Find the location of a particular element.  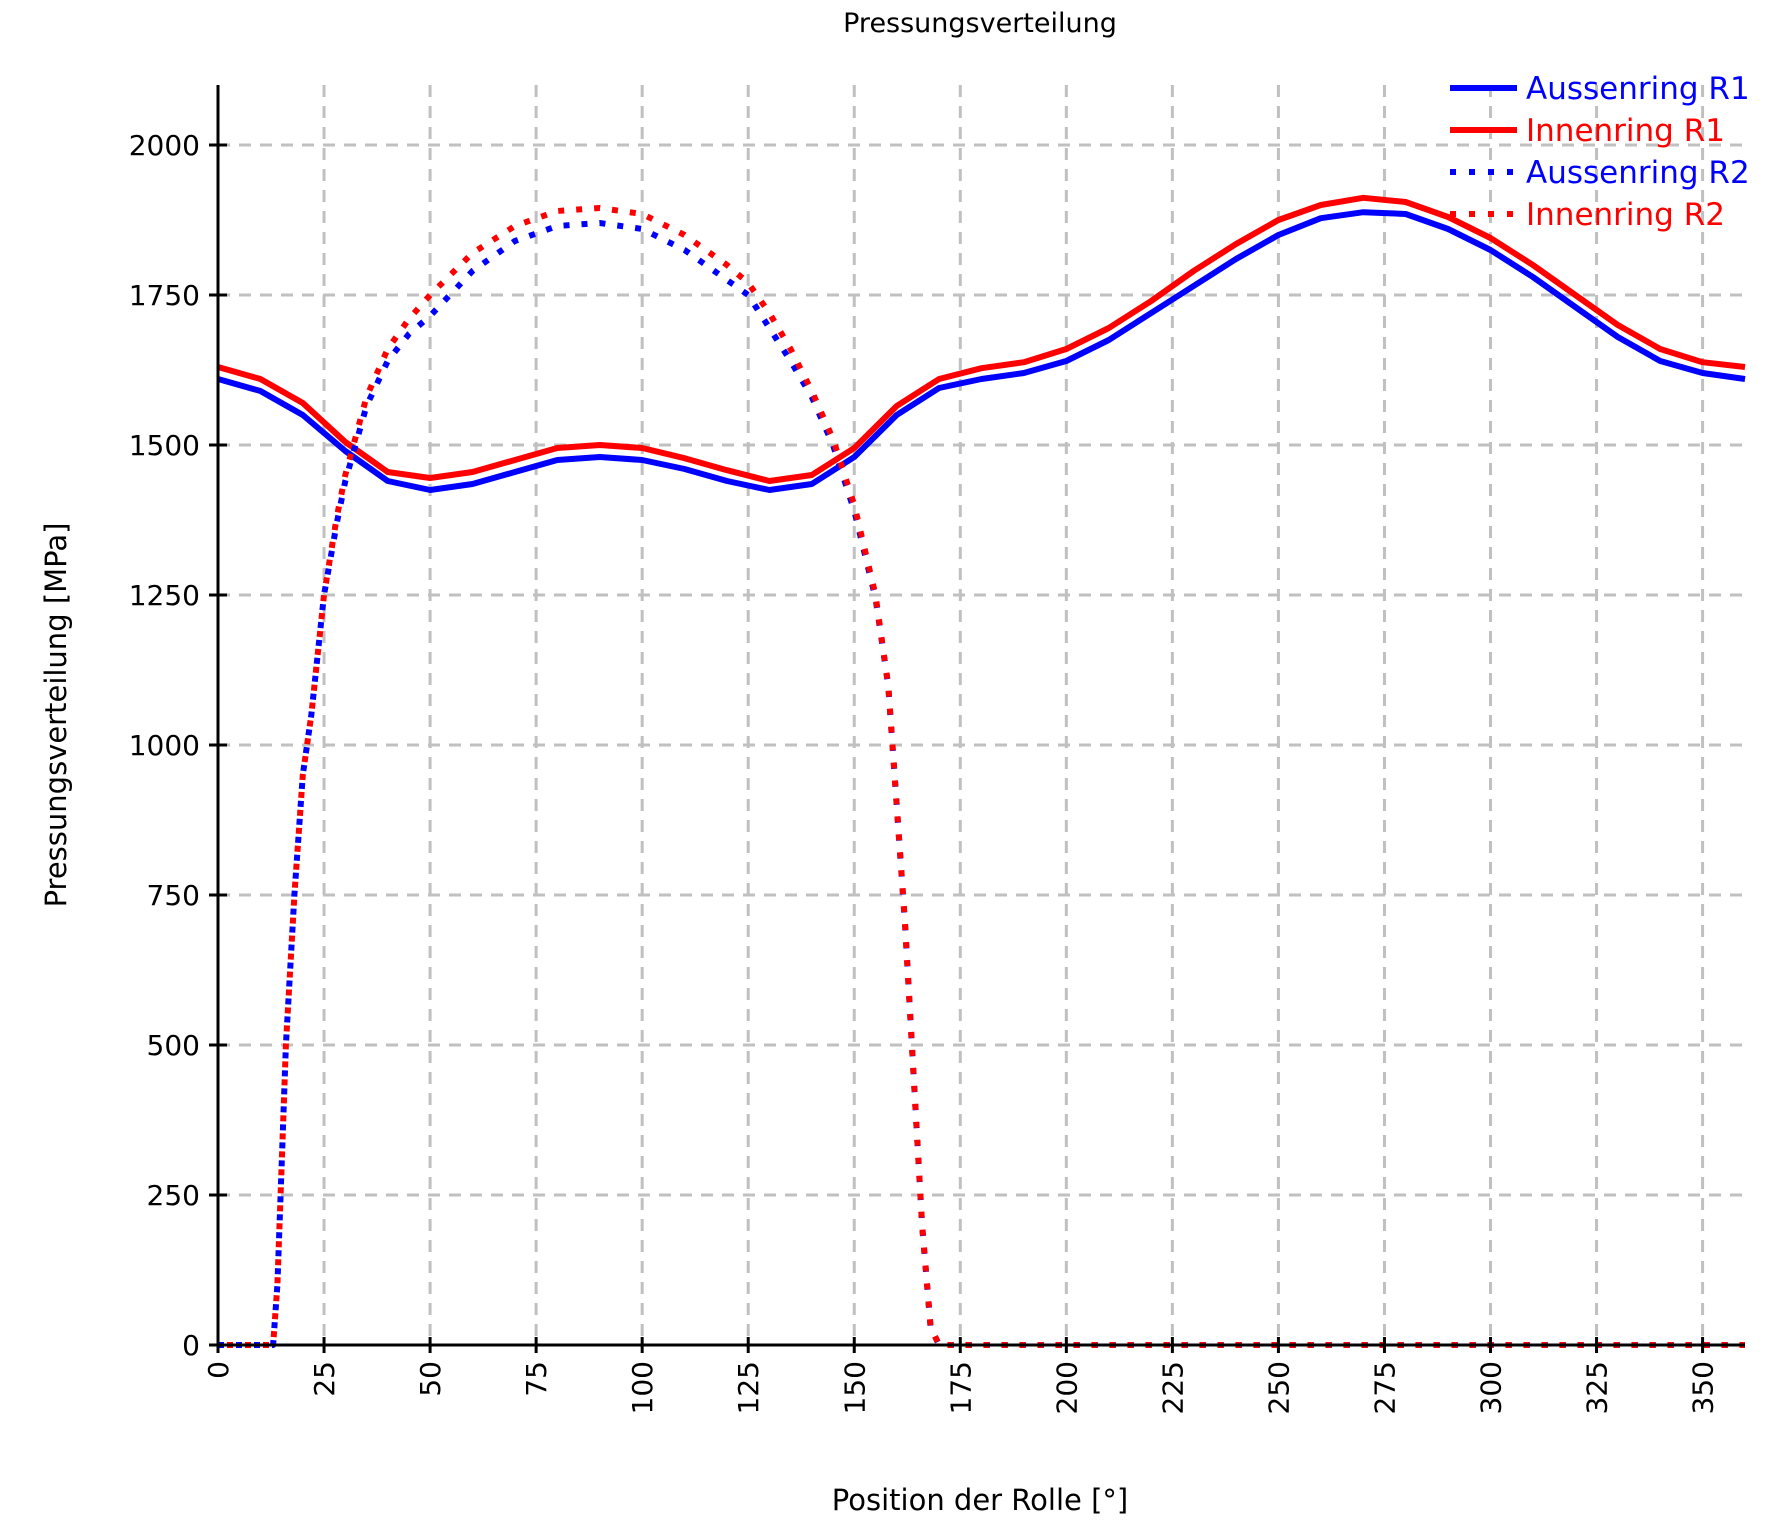

x-tick-label: 25 is located at coordinates (324, 1379).